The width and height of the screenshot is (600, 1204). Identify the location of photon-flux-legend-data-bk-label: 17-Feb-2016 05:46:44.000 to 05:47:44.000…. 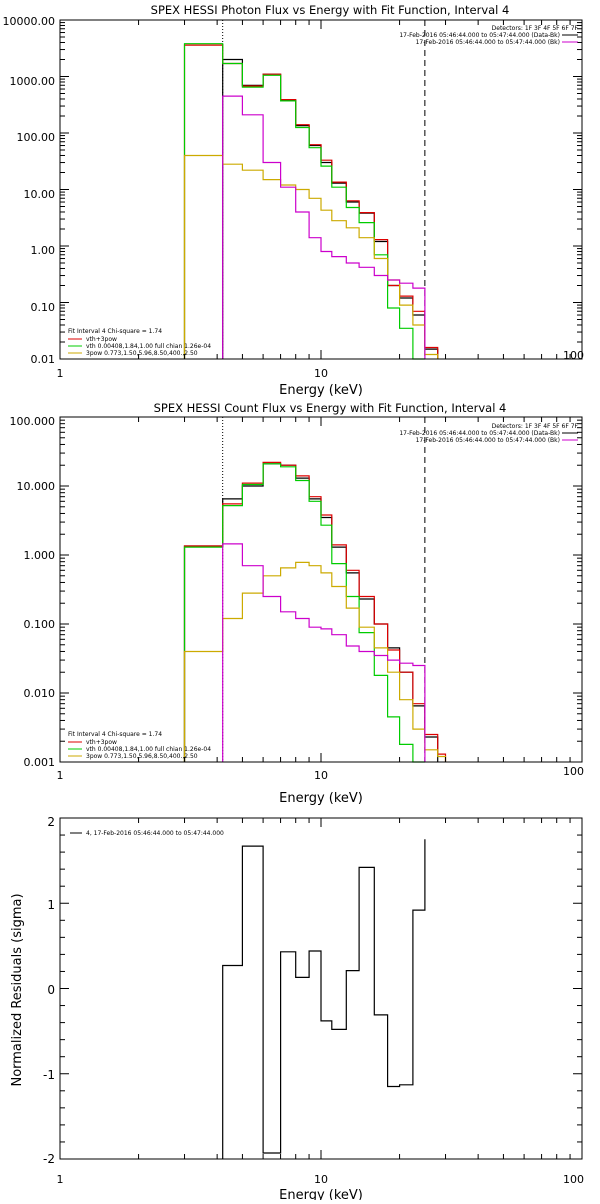
(479, 35).